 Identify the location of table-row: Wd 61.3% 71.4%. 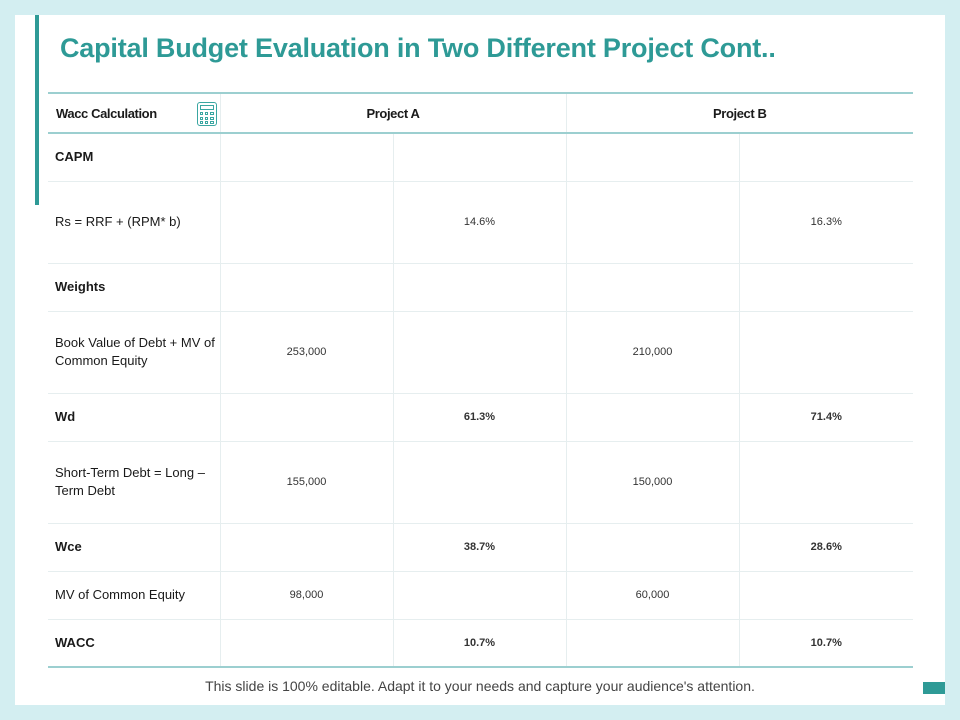
(481, 417).